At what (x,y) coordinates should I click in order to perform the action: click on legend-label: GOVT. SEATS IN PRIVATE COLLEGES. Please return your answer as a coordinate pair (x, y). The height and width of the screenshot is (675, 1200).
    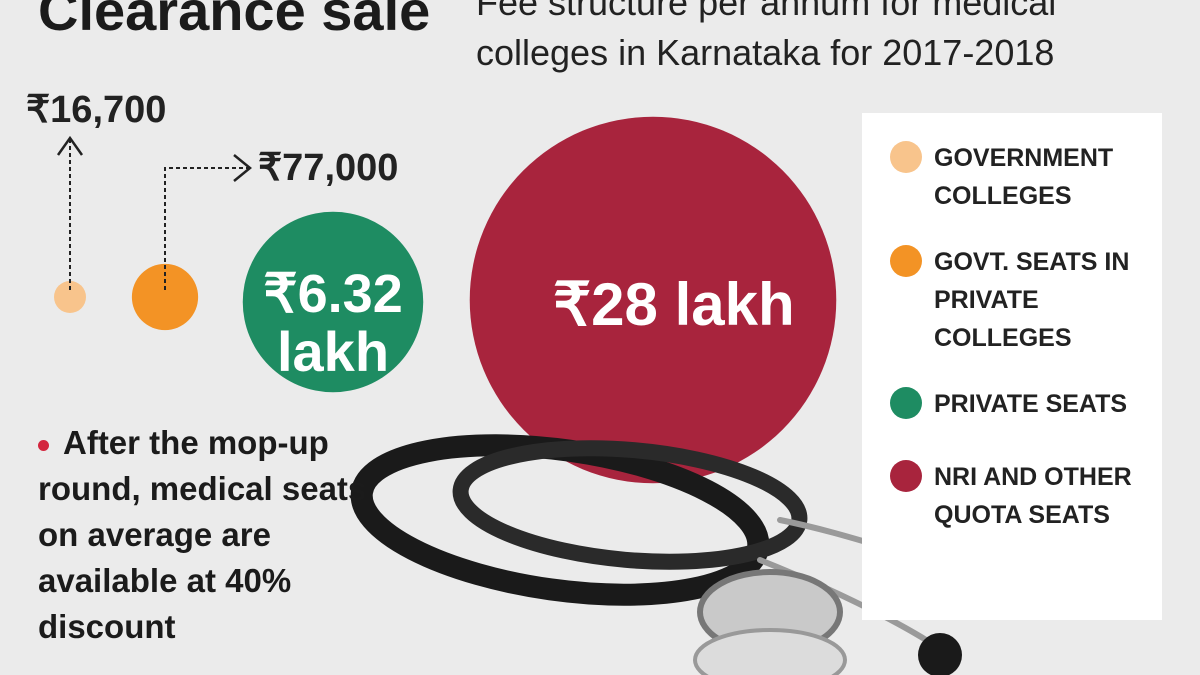
    Looking at the image, I should click on (1032, 300).